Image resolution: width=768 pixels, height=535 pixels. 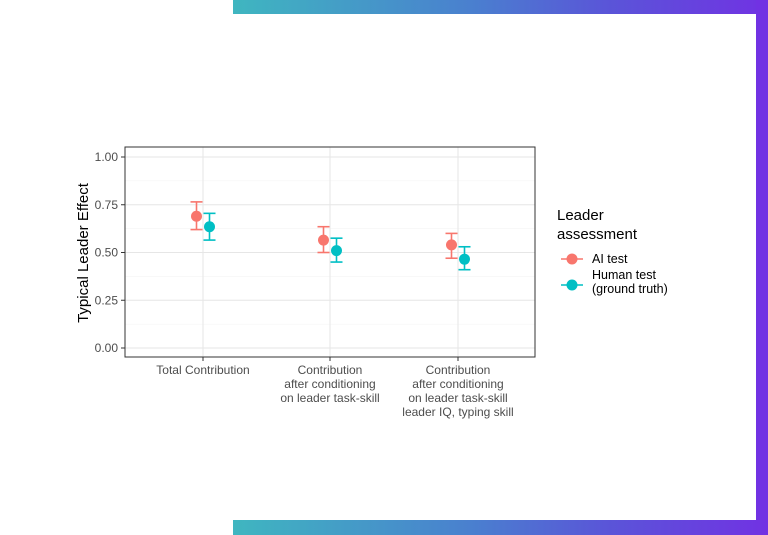 I want to click on legend-label: Human test, so click(x=624, y=275).